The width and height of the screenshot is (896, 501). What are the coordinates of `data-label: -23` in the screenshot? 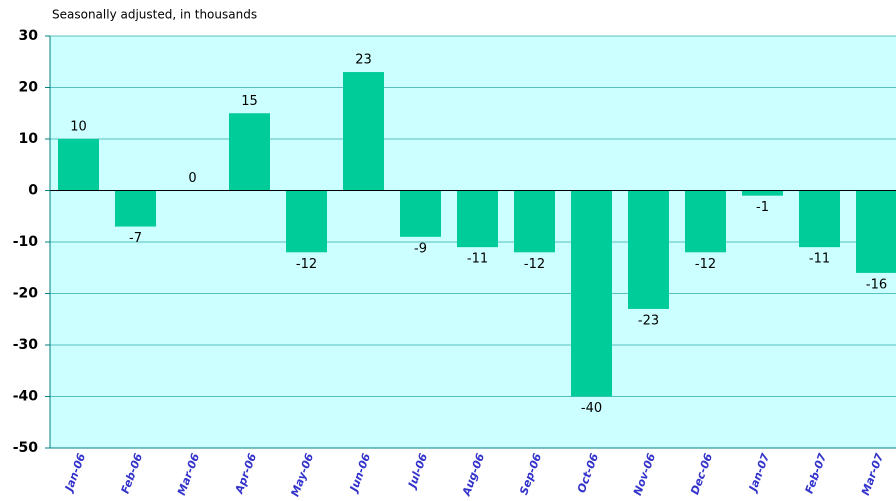 It's located at (648, 320).